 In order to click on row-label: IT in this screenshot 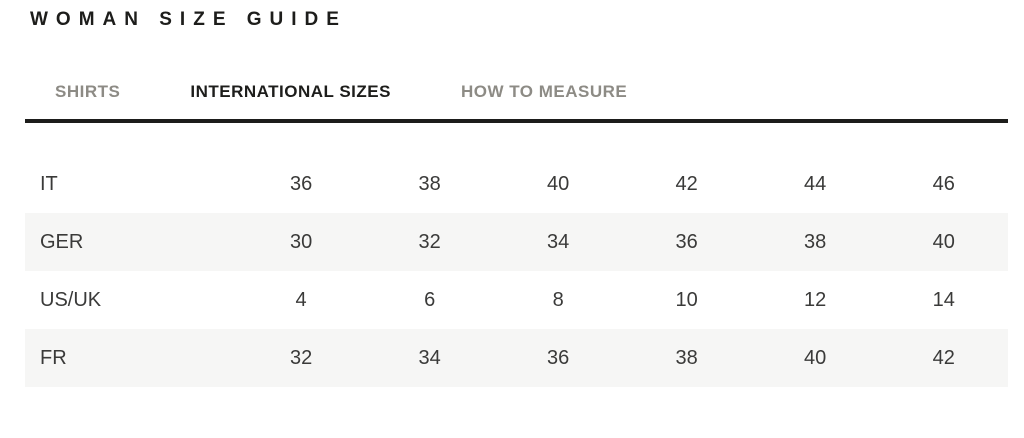, I will do `click(49, 183)`.